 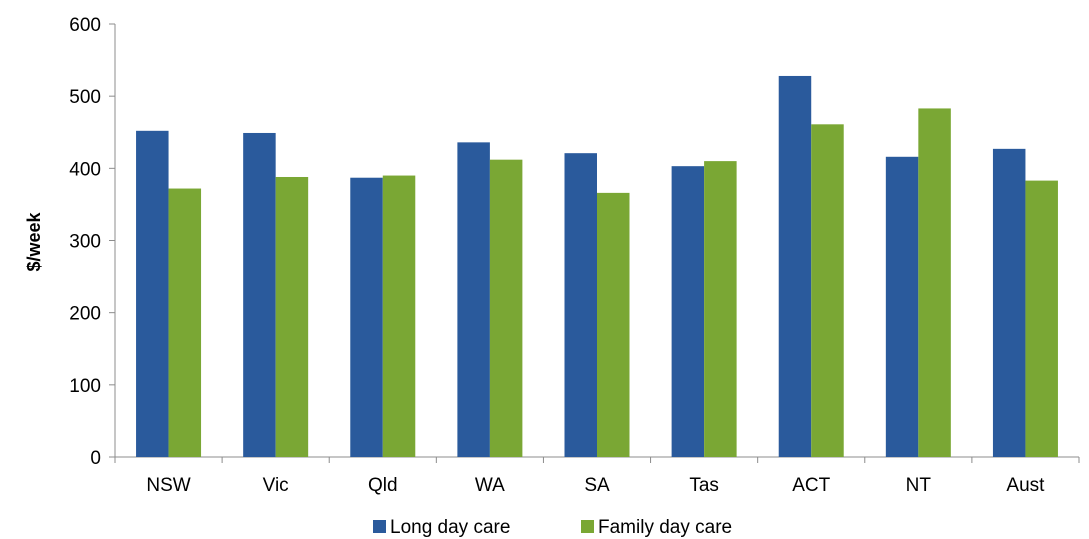 What do you see at coordinates (34, 241) in the screenshot?
I see `y-axis-title: $/week` at bounding box center [34, 241].